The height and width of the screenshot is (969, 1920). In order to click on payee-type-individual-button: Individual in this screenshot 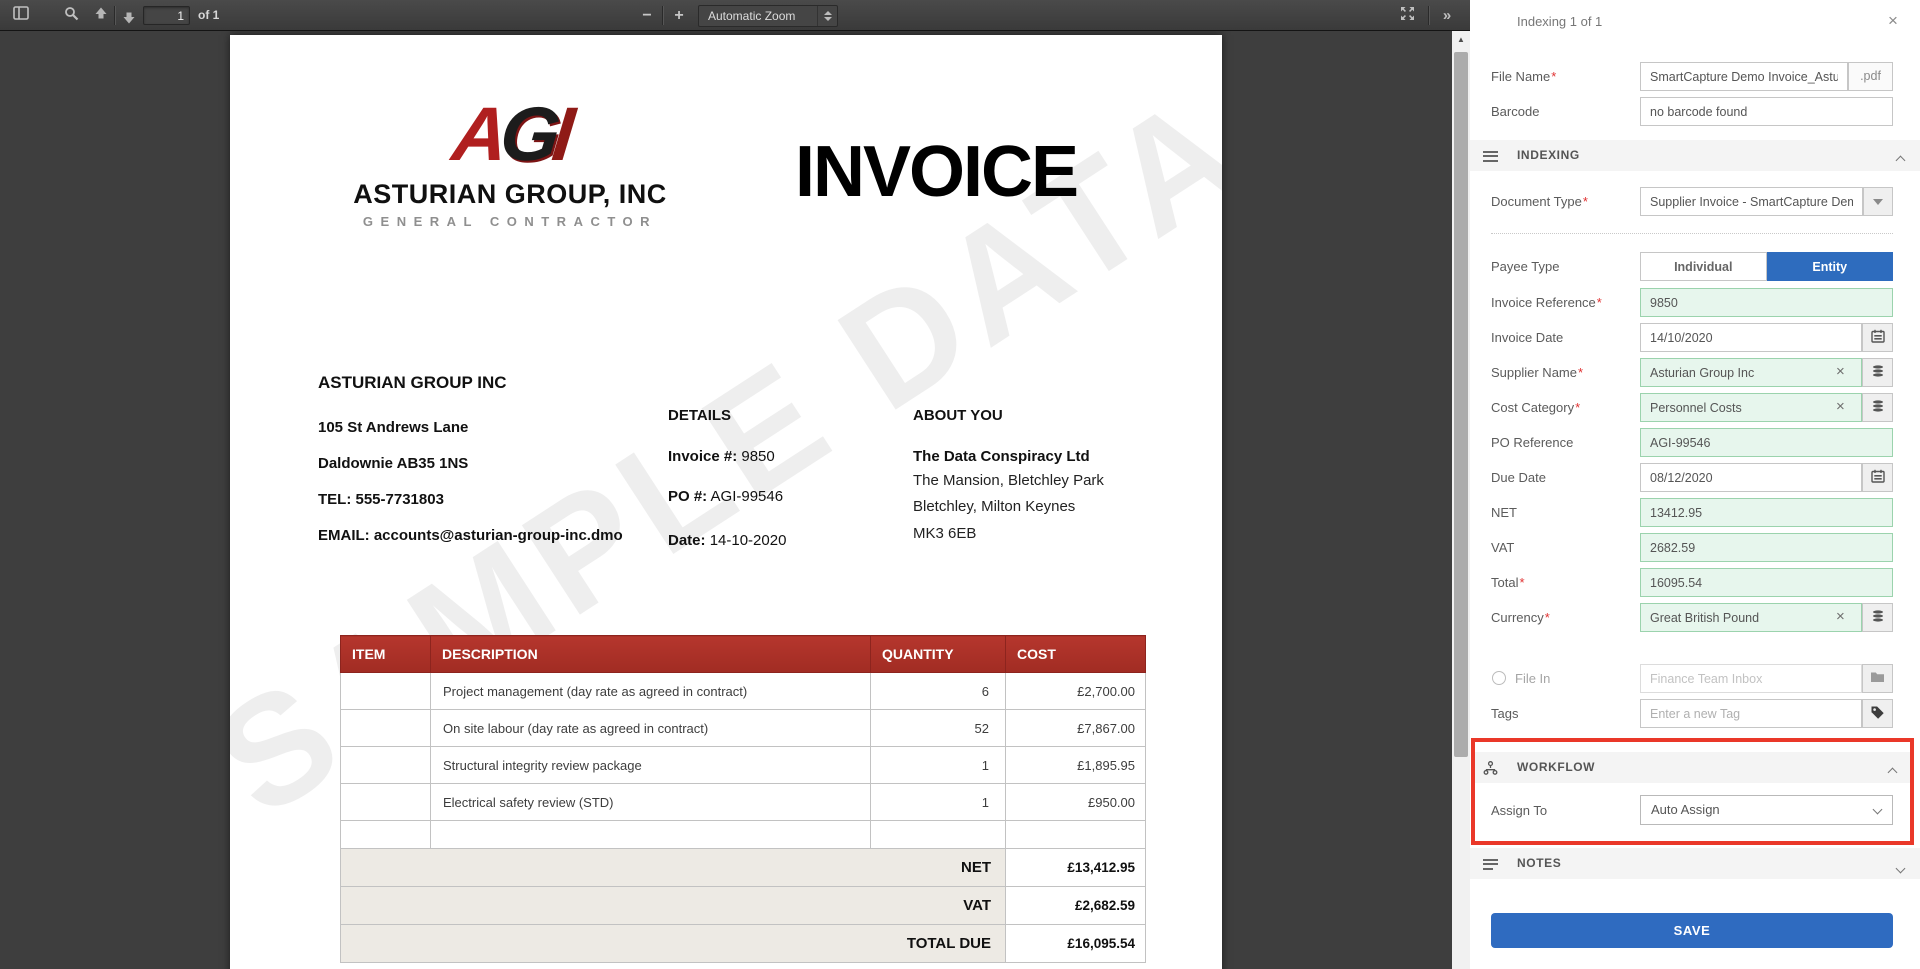, I will do `click(1703, 266)`.